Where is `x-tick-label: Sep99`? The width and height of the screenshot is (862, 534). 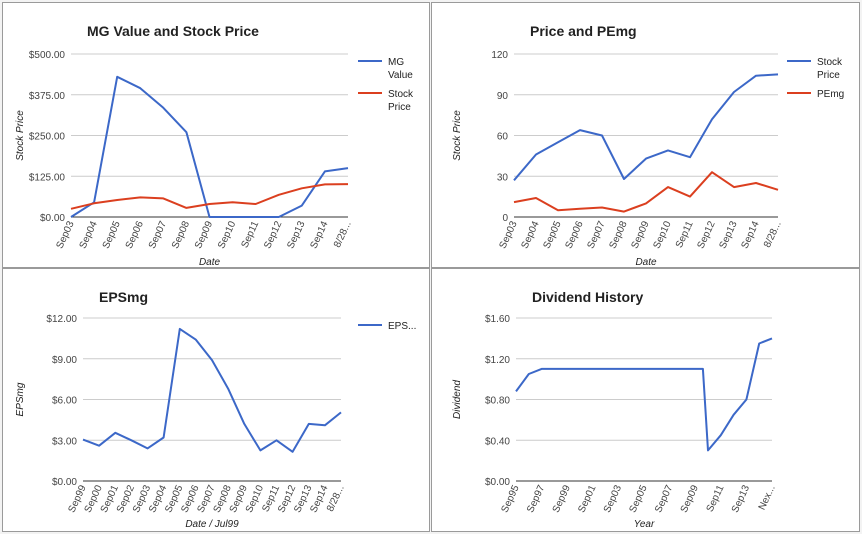 x-tick-label: Sep99 is located at coordinates (562, 498).